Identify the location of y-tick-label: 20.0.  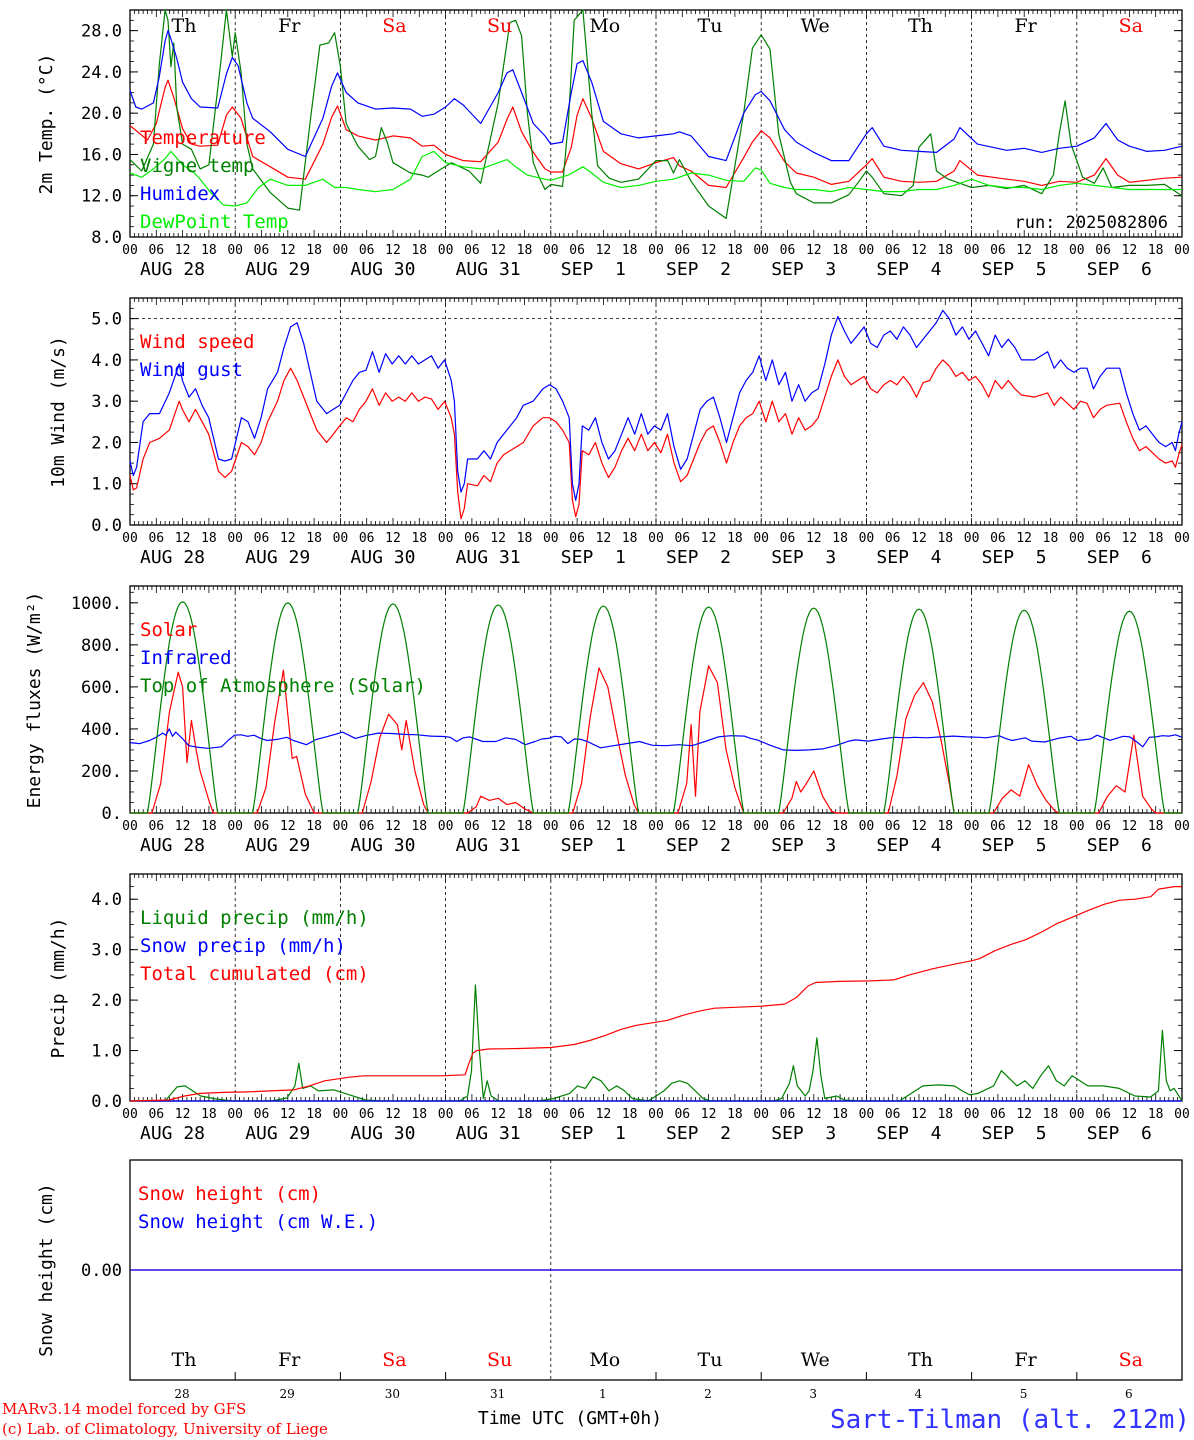
(101, 114).